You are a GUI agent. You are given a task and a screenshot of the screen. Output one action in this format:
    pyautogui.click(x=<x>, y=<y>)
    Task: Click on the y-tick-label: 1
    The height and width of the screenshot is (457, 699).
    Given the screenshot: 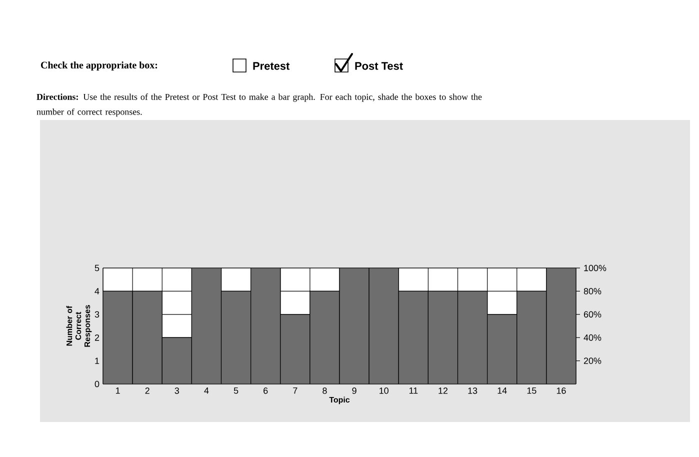 What is the action you would take?
    pyautogui.click(x=97, y=361)
    